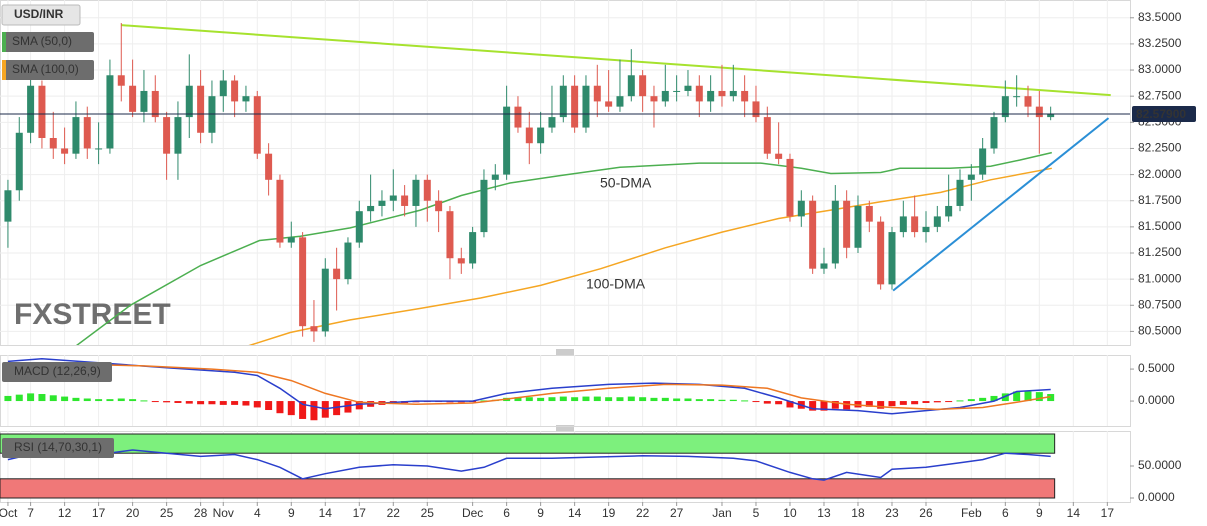 This screenshot has width=1207, height=526. I want to click on x-tick-label: 13, so click(824, 513).